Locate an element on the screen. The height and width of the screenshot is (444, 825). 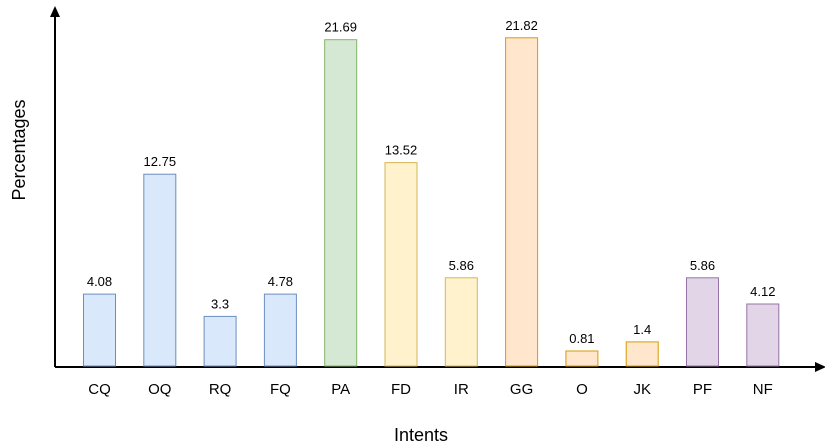
data-label-fq: 4.78 is located at coordinates (280, 281).